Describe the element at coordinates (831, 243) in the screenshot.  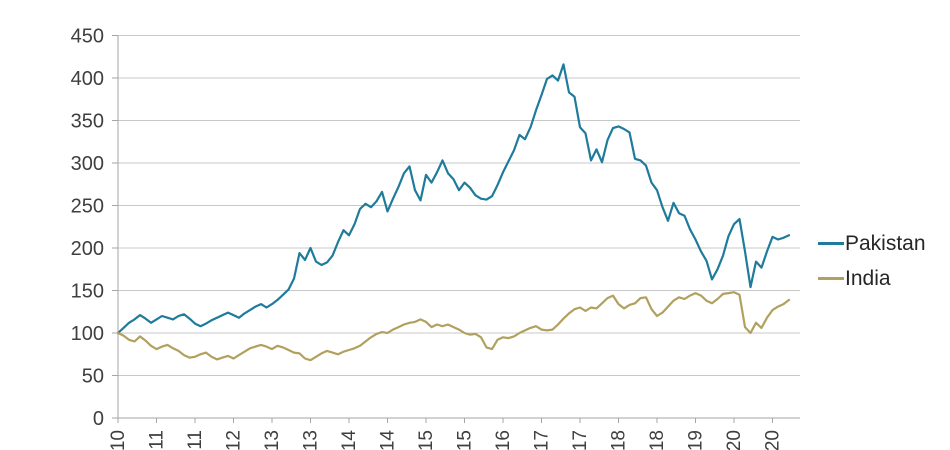
I see `pakistan-line-swatch` at that location.